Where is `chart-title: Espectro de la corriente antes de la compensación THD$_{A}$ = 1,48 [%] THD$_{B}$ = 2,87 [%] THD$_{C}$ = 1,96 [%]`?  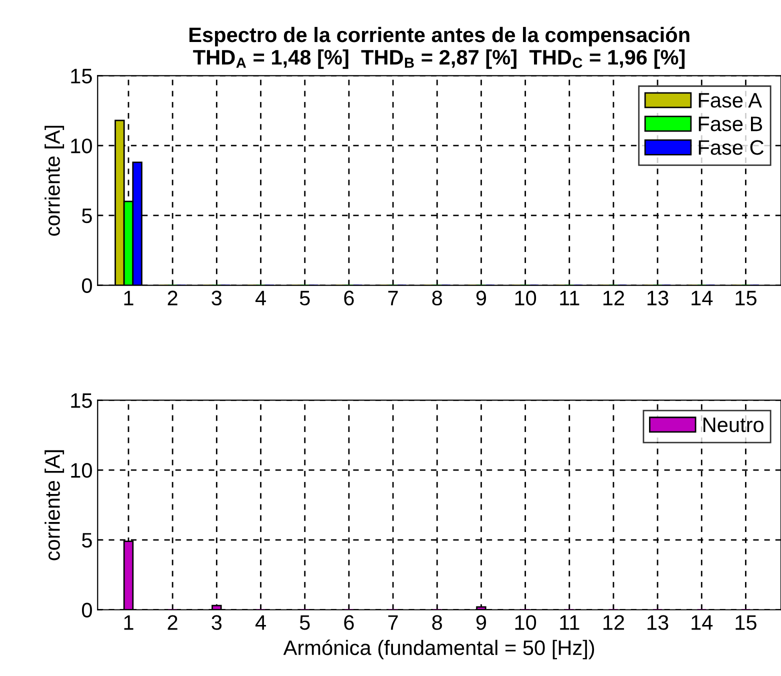 chart-title: Espectro de la corriente antes de la compensación THD$_{A}$ = 1,48 [%] THD$_{B}$ = 2,87 [%] THD$_{C}$ = 1,96 [%] is located at coordinates (439, 47).